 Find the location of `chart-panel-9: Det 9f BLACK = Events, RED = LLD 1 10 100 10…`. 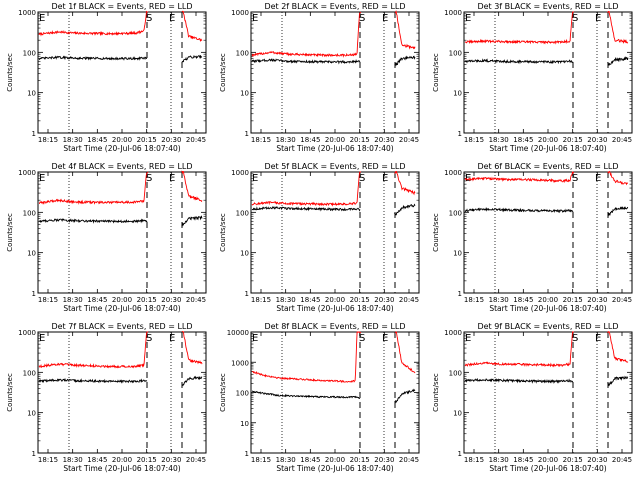

chart-panel-9: Det 9f BLACK = Events, RED = LLD 1 10 100 10… is located at coordinates (532, 397).